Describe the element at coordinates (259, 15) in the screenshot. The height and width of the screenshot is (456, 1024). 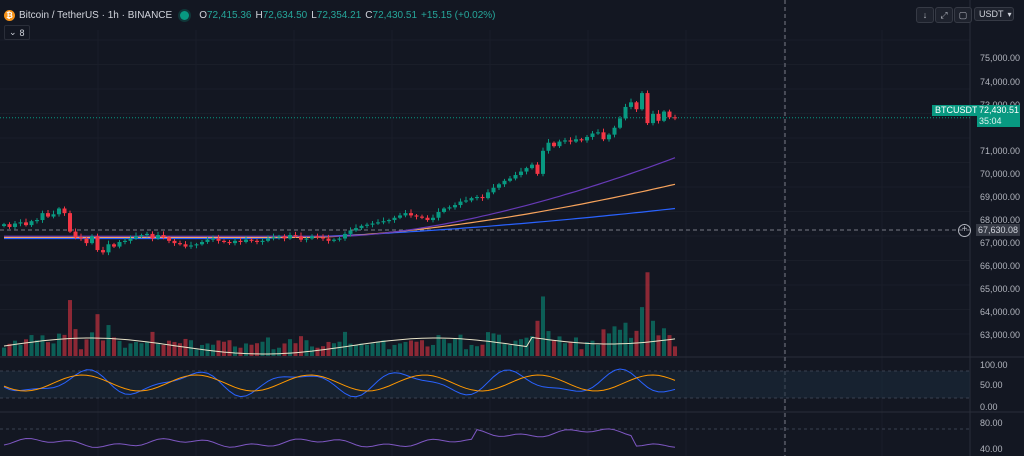
I see `high-label: H` at that location.